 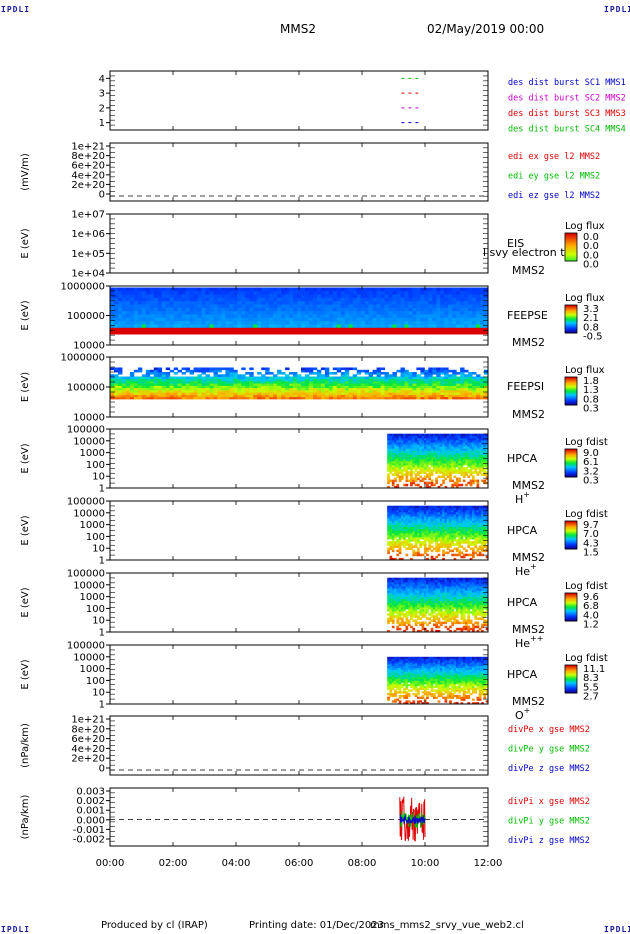 What do you see at coordinates (425, 863) in the screenshot?
I see `x-tick-label: 10:00` at bounding box center [425, 863].